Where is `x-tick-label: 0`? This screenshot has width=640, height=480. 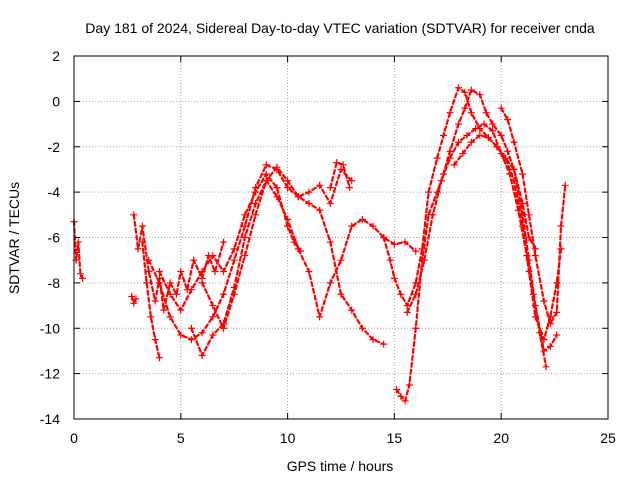 x-tick-label: 0 is located at coordinates (74, 438).